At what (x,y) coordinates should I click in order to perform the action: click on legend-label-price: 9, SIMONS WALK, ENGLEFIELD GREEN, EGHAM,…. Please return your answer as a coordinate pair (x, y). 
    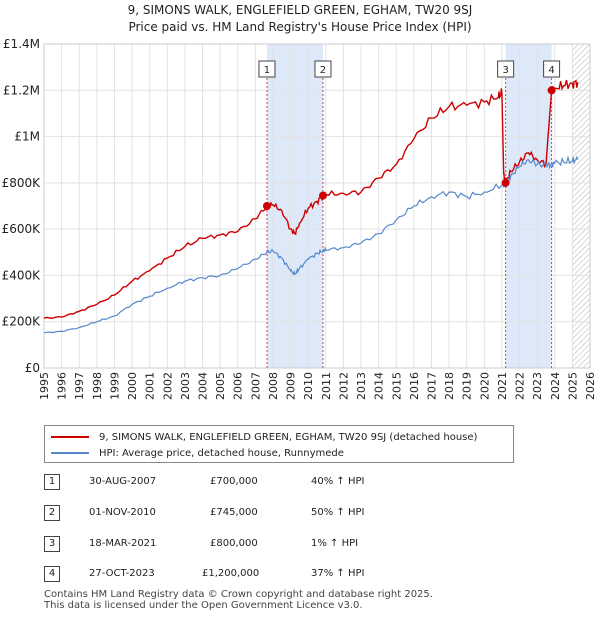
    Looking at the image, I should click on (288, 437).